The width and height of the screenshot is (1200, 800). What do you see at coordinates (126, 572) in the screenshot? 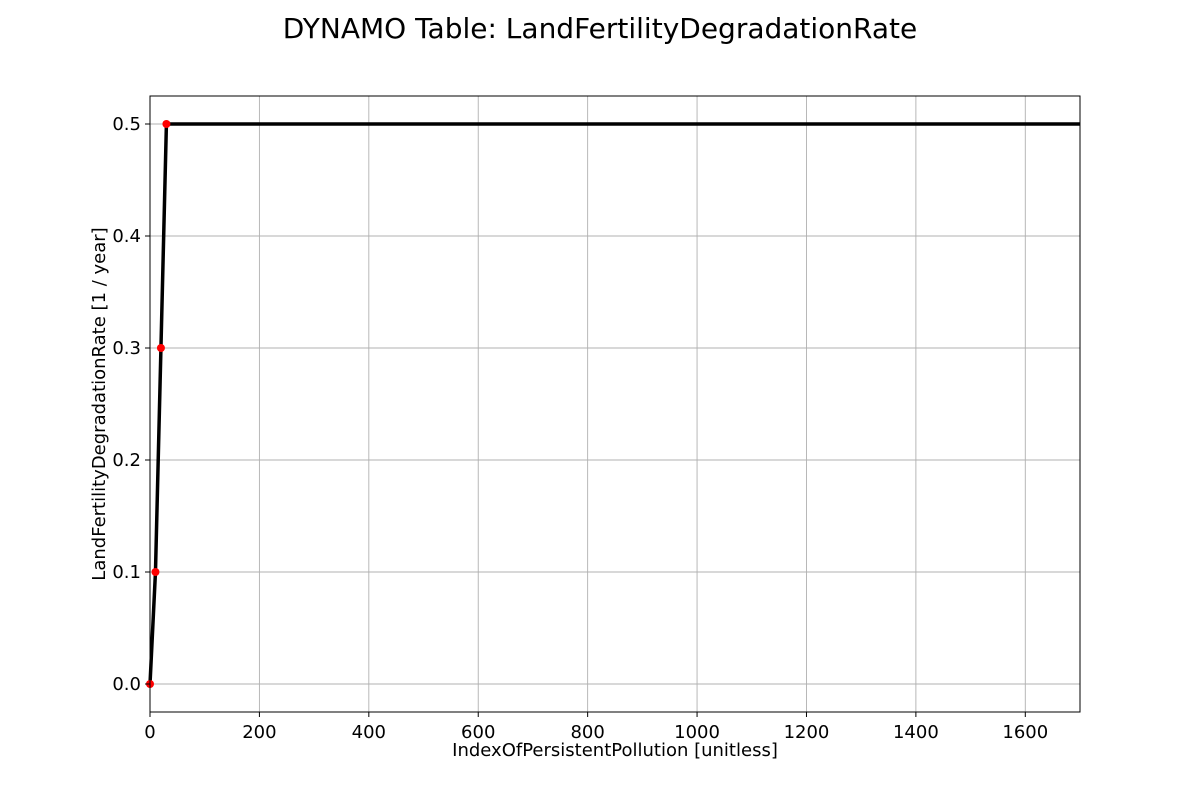
I see `y-tick-label: 0.1` at bounding box center [126, 572].